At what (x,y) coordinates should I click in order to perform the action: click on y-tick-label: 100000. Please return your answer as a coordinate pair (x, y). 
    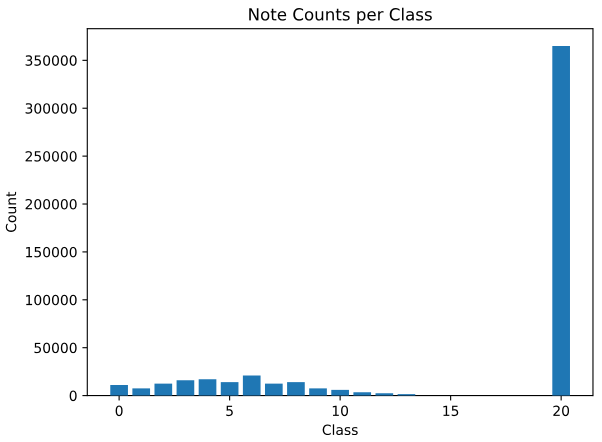
    Looking at the image, I should click on (51, 300).